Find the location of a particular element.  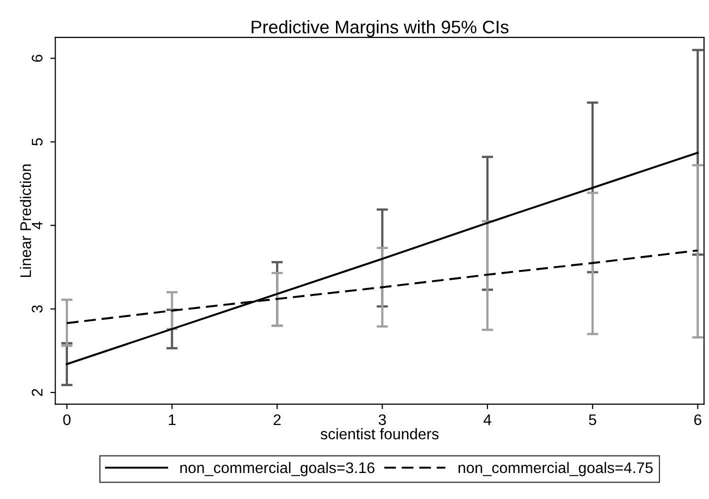

y-tick-label: 4 is located at coordinates (37, 226).